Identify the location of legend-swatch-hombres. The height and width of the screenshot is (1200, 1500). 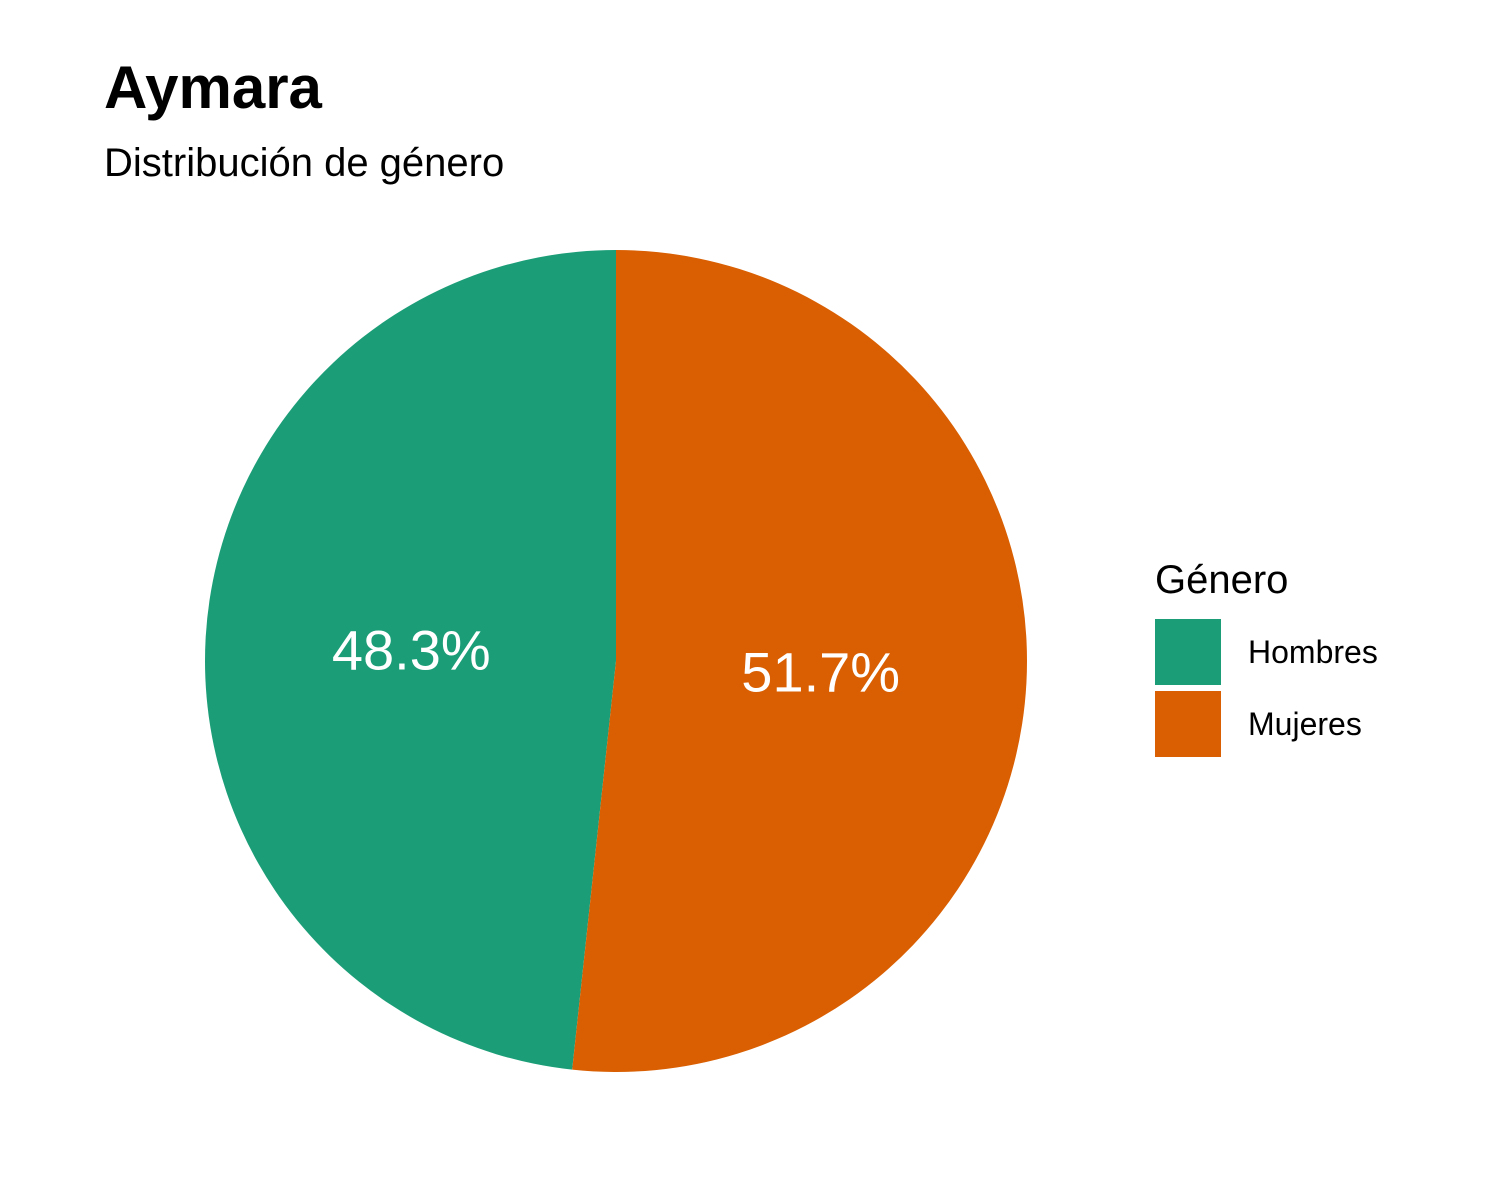
(1188, 652).